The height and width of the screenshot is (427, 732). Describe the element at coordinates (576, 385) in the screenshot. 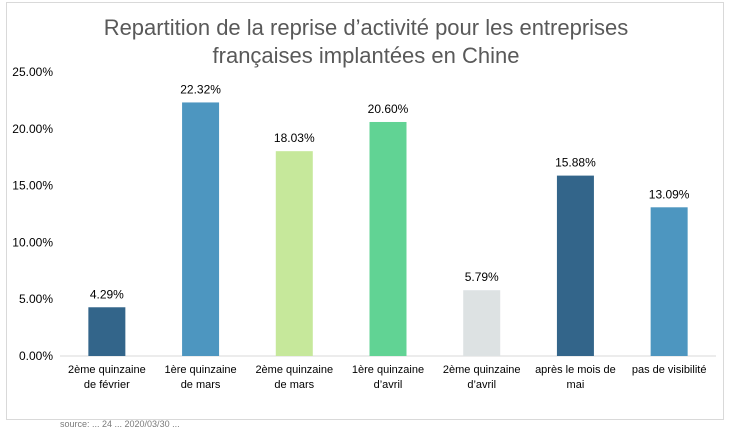

I see `category-label: mai` at that location.